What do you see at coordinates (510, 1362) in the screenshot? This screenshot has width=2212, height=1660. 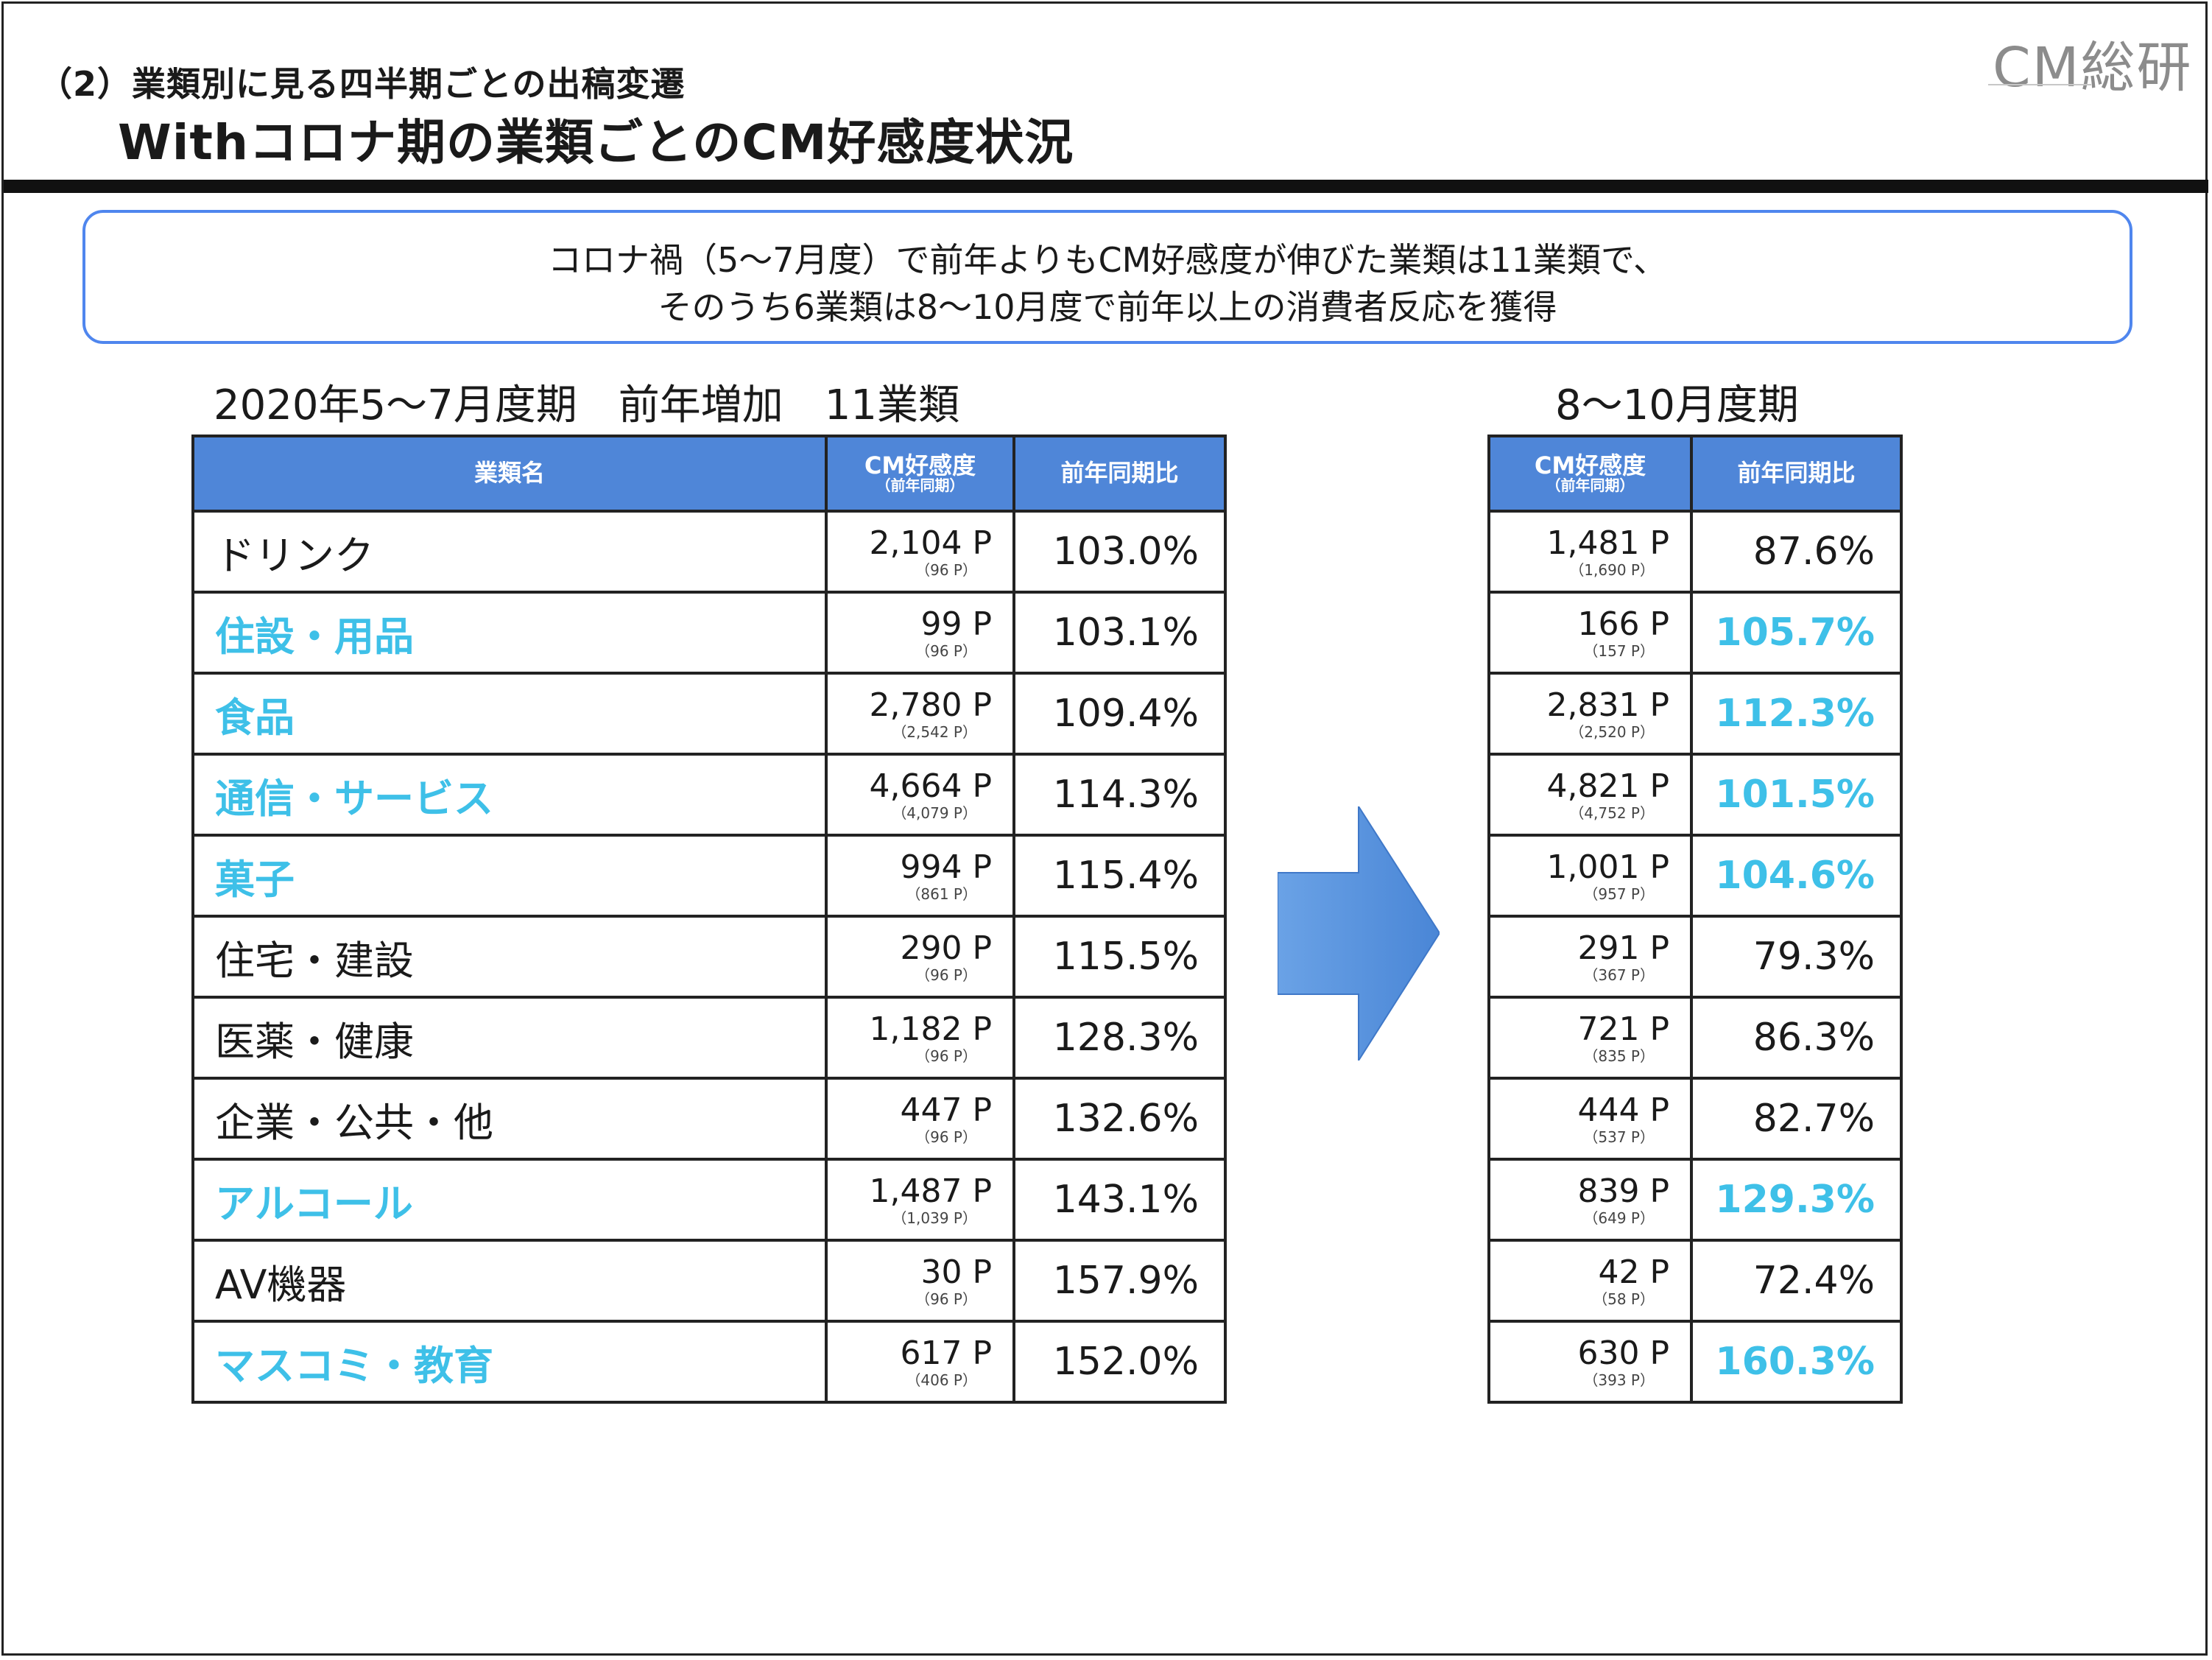 I see `category-name: マスコミ・教育` at bounding box center [510, 1362].